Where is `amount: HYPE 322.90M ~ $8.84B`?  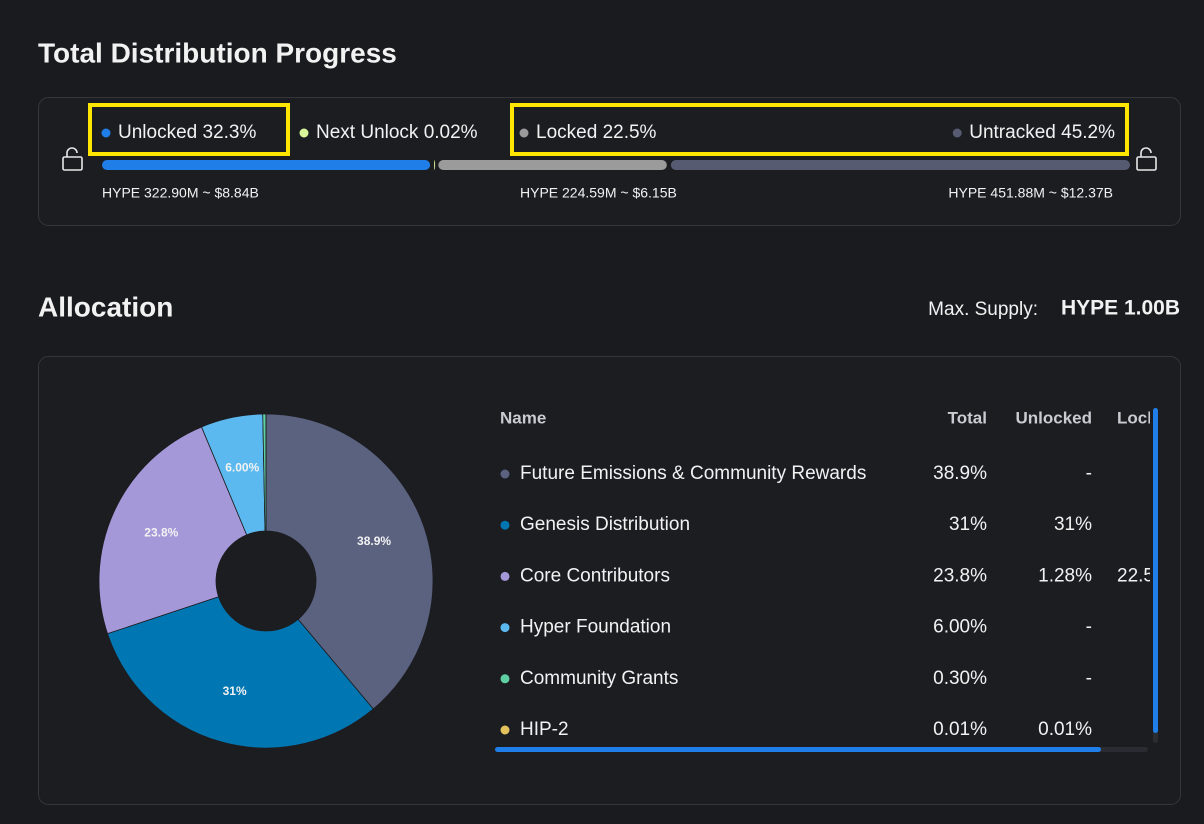
amount: HYPE 322.90M ~ $8.84B is located at coordinates (180, 193).